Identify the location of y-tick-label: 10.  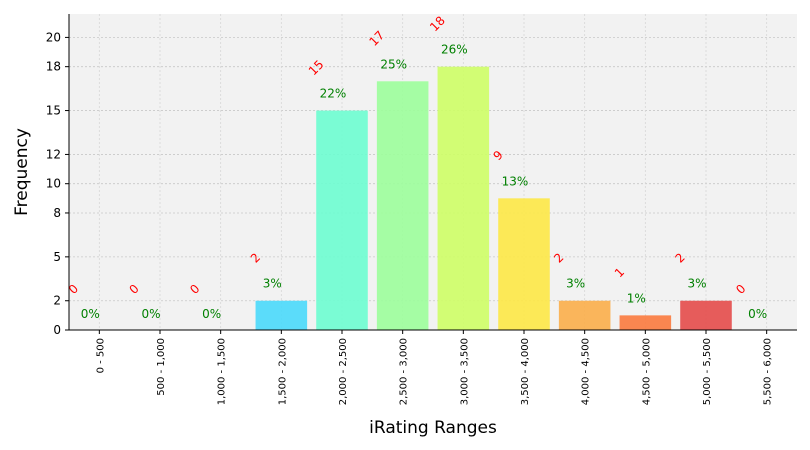
(53, 184).